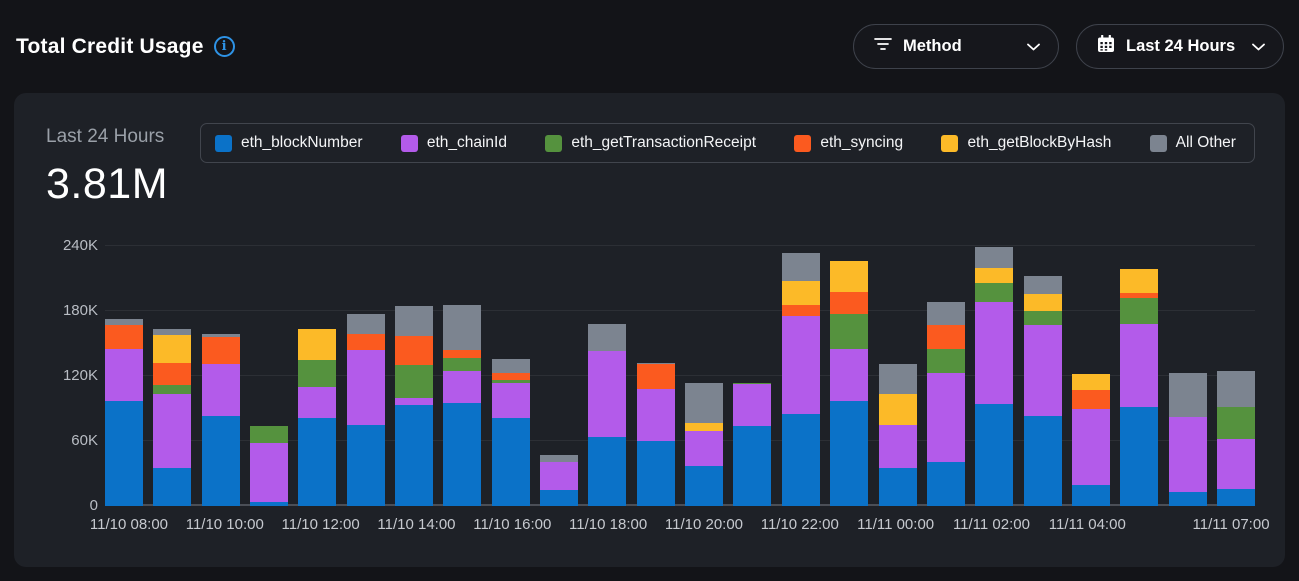 Image resolution: width=1299 pixels, height=581 pixels. What do you see at coordinates (883, 46) in the screenshot?
I see `filter-icon` at bounding box center [883, 46].